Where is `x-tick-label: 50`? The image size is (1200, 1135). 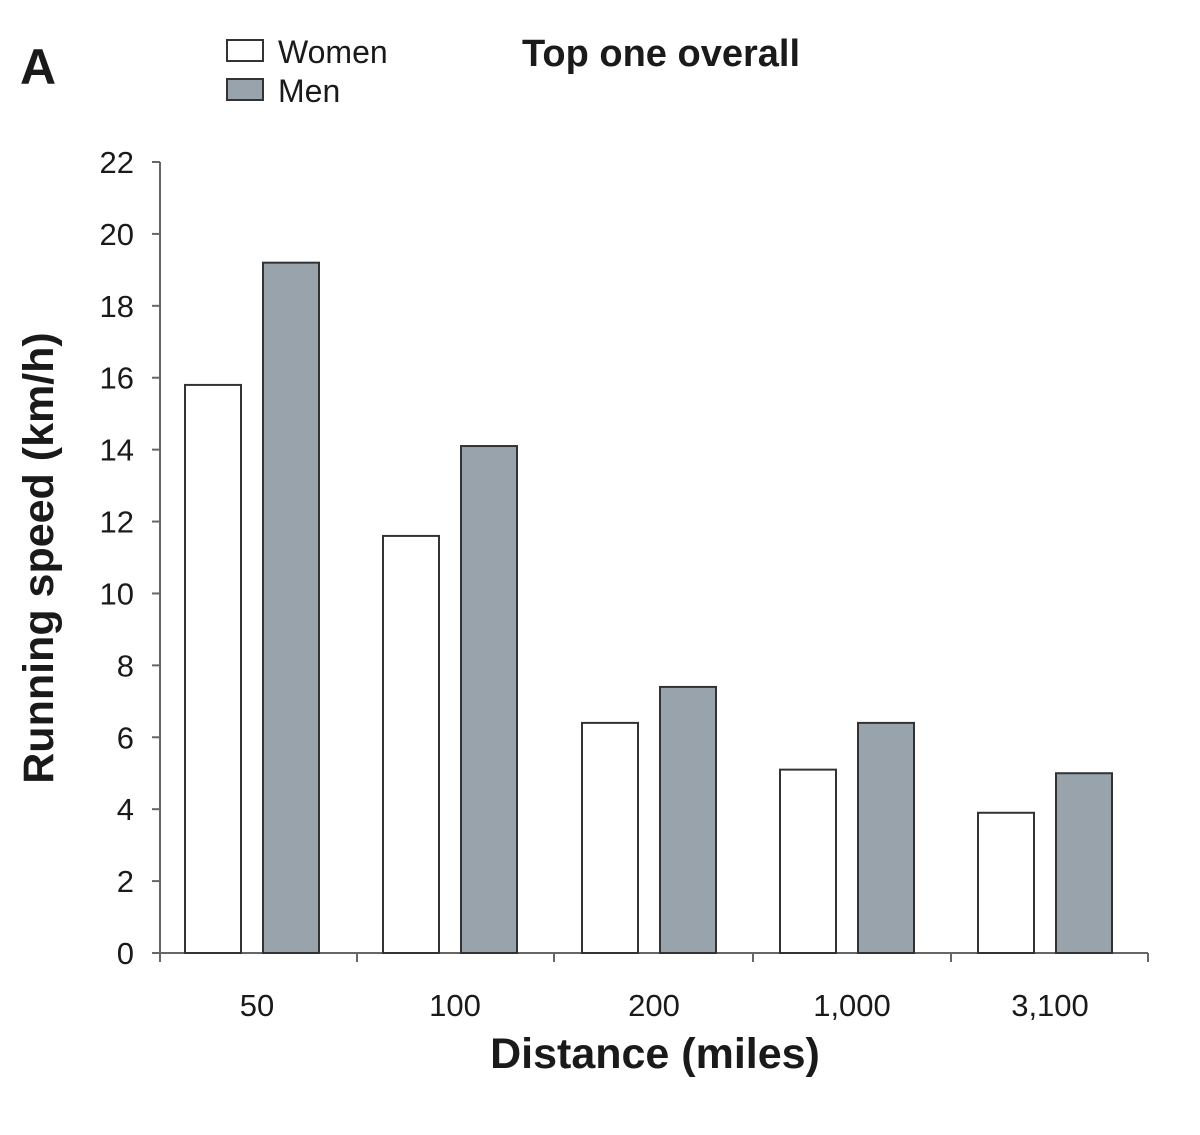
x-tick-label: 50 is located at coordinates (257, 1005).